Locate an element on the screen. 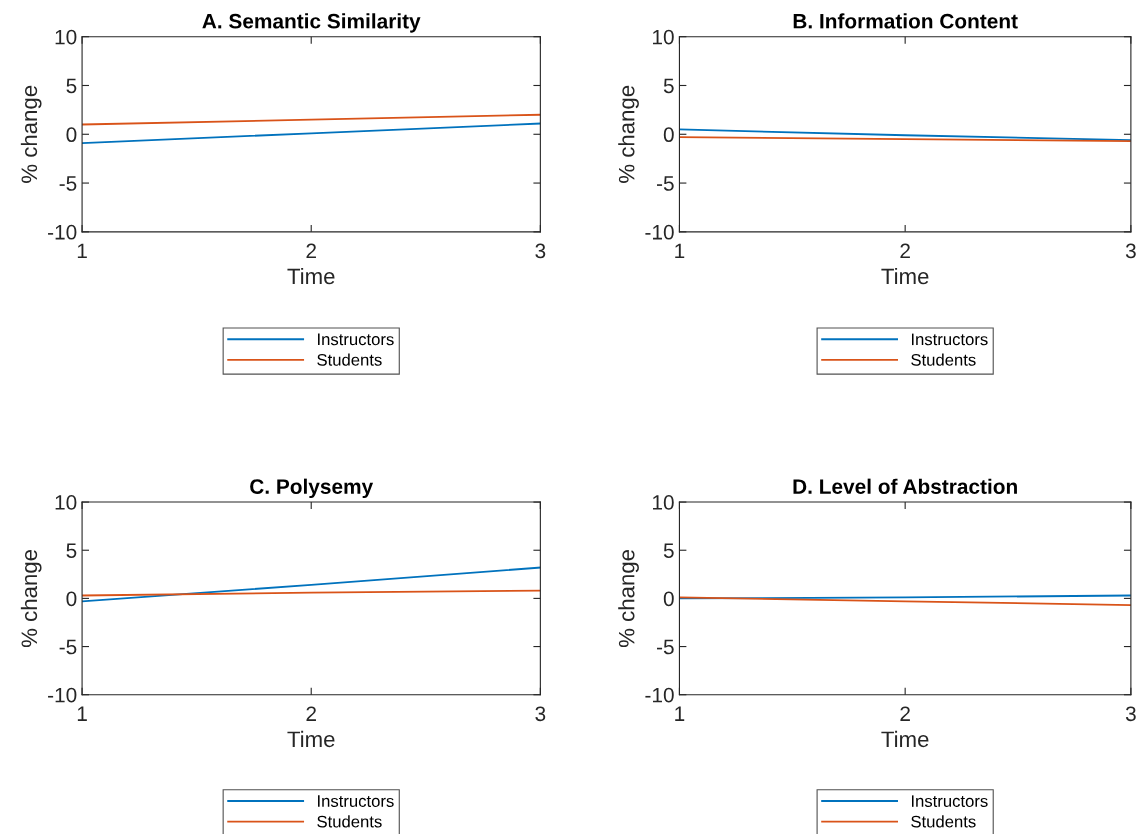  chart-title: B. Information Content is located at coordinates (905, 21).